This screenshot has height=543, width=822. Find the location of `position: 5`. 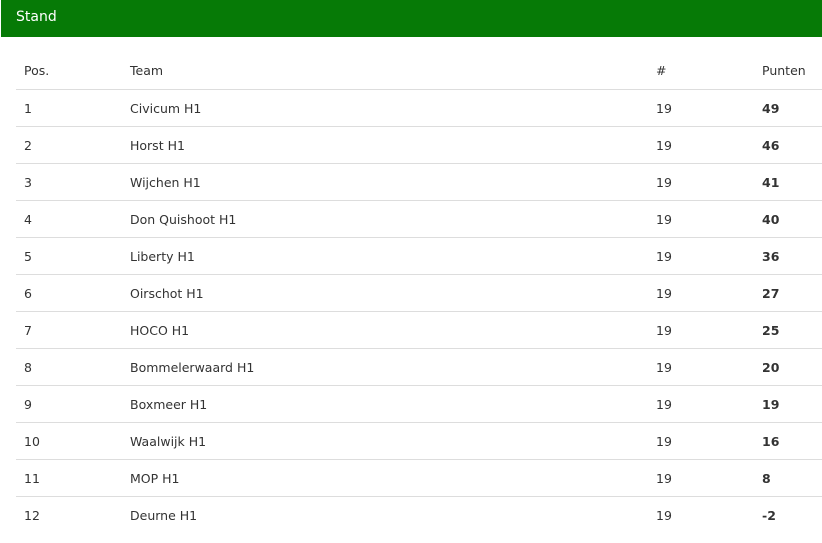

position: 5 is located at coordinates (73, 256).